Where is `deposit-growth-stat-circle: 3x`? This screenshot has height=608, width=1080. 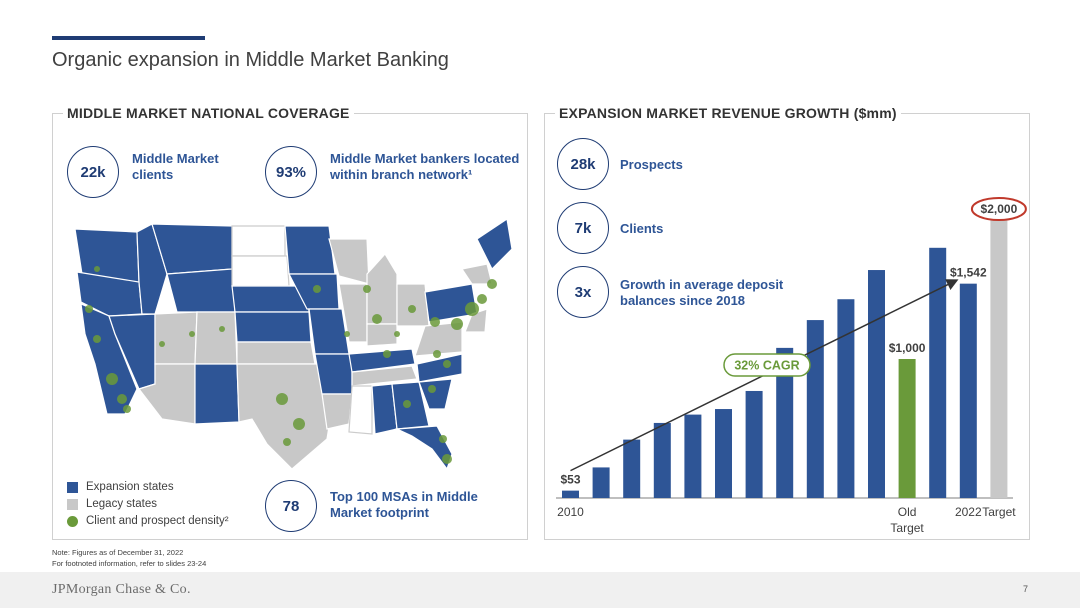
deposit-growth-stat-circle: 3x is located at coordinates (583, 292).